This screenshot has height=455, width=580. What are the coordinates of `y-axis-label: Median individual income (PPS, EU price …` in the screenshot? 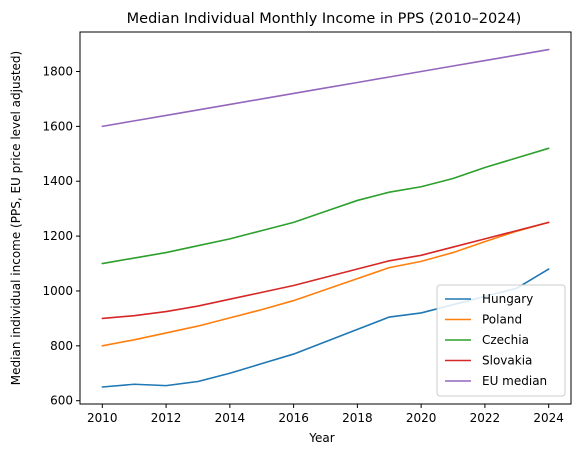 It's located at (16, 218).